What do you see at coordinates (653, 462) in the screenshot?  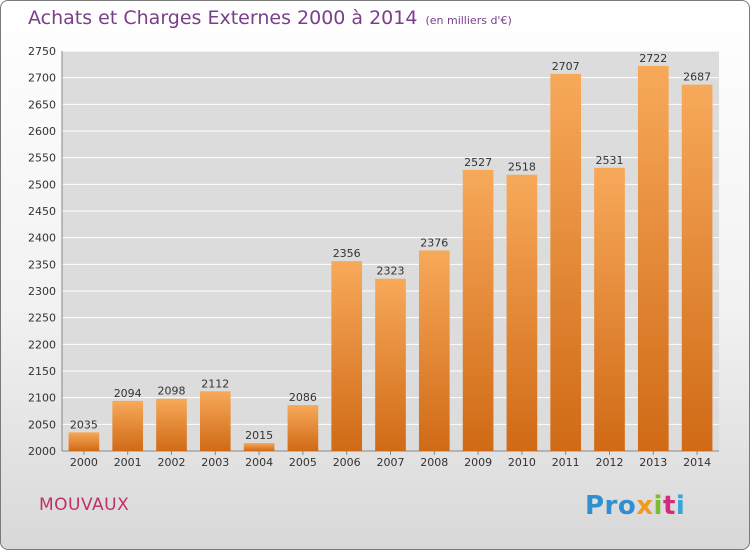 I see `x-tick-label: 2013` at bounding box center [653, 462].